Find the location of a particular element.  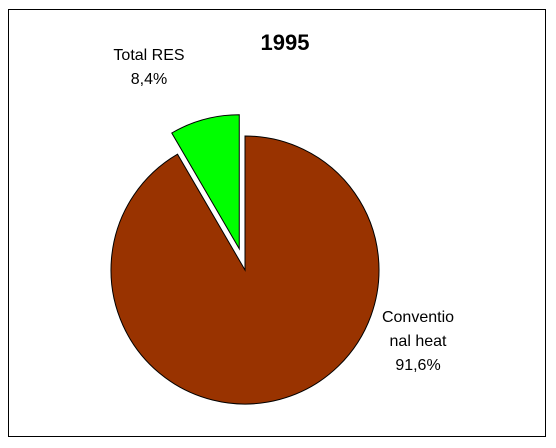

pie-slice-total-res is located at coordinates (205, 182).